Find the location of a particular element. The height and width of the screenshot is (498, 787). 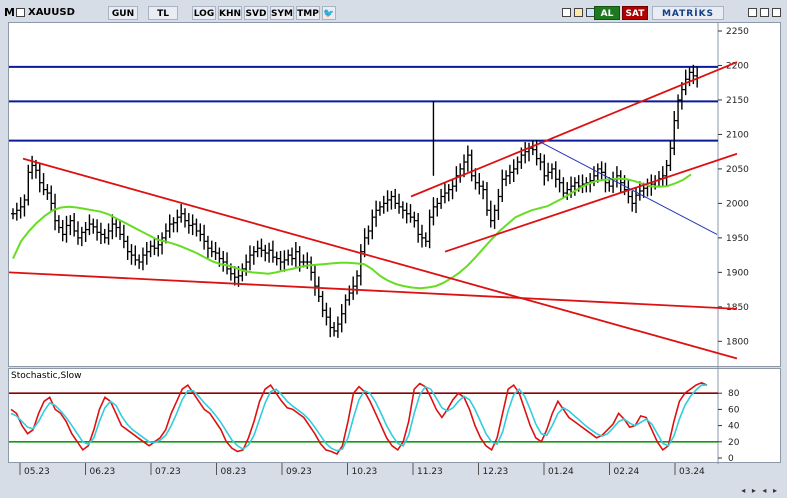

minimize-icon is located at coordinates (752, 12).